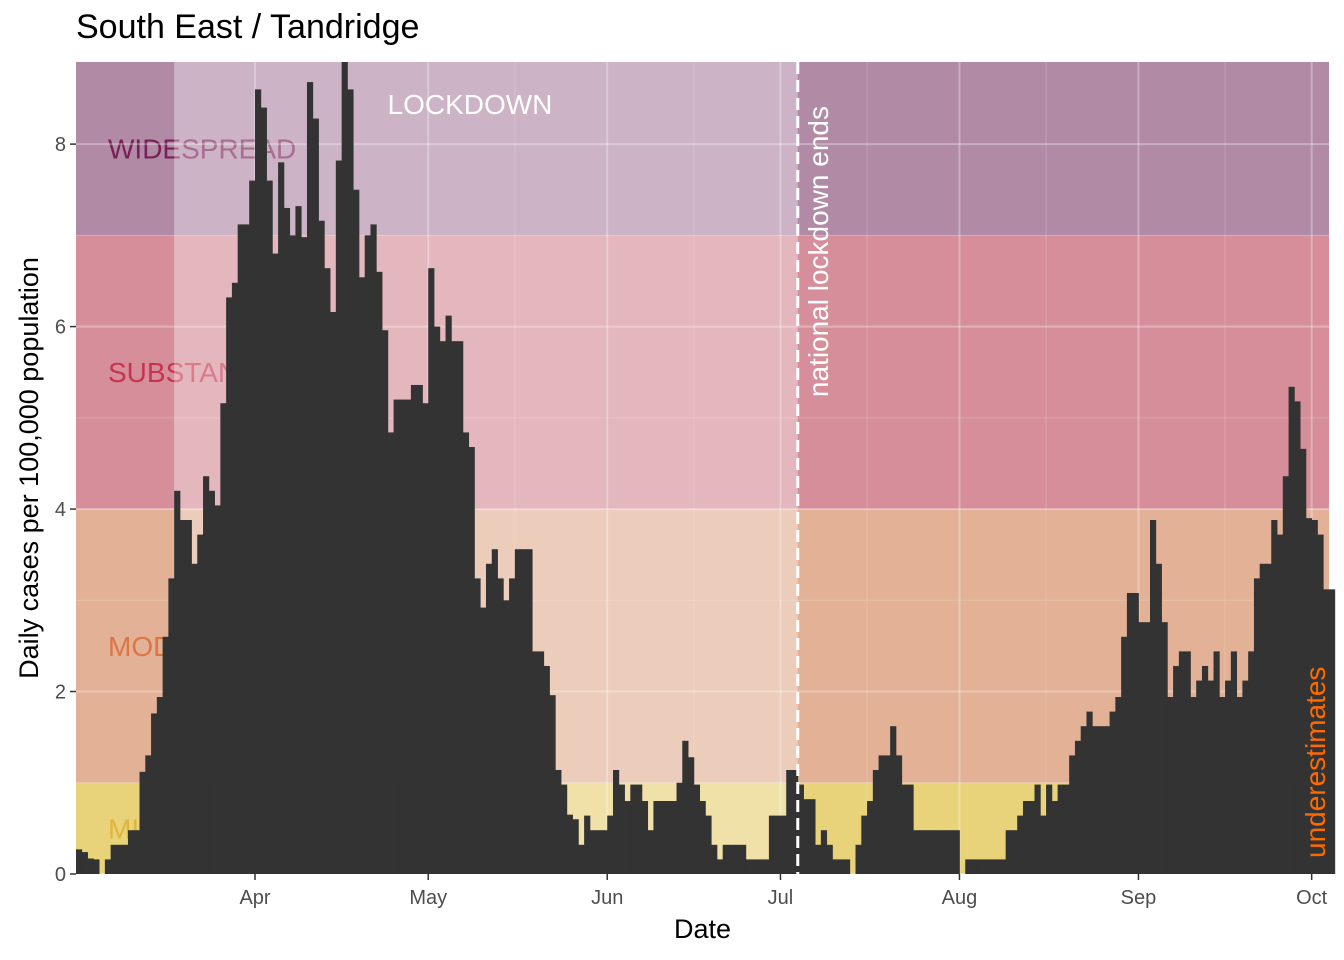 The height and width of the screenshot is (960, 1344). What do you see at coordinates (1139, 898) in the screenshot?
I see `x-tick-label: Sep` at bounding box center [1139, 898].